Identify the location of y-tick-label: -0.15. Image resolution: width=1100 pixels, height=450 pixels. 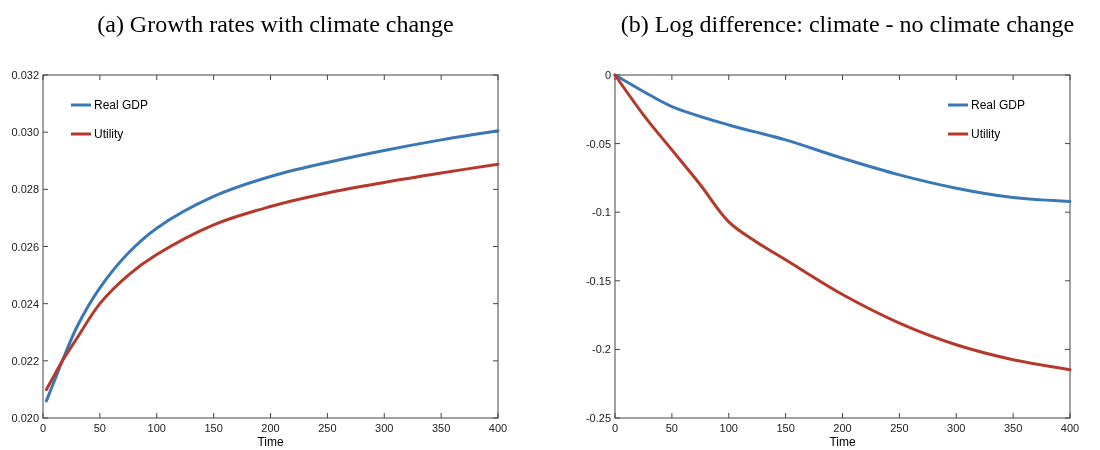
(598, 280).